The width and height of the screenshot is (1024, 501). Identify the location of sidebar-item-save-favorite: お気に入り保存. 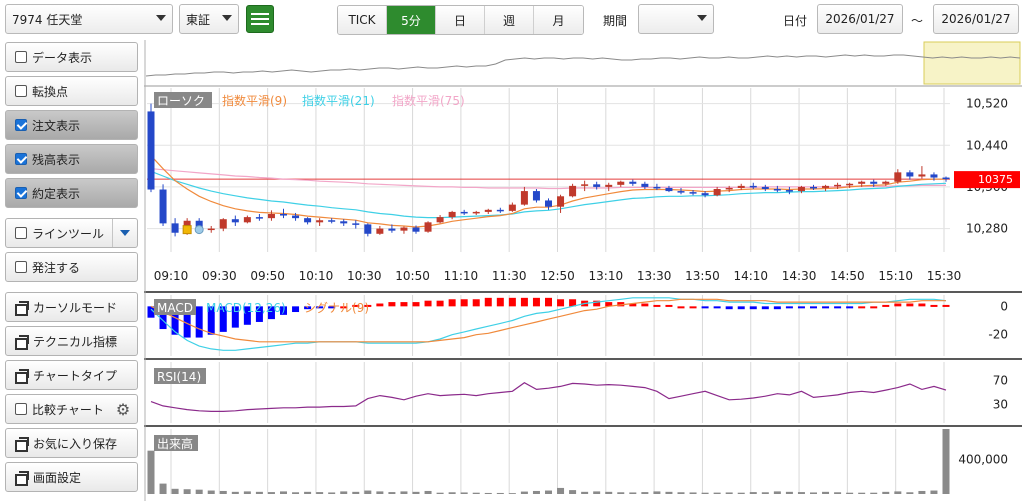
(71, 443).